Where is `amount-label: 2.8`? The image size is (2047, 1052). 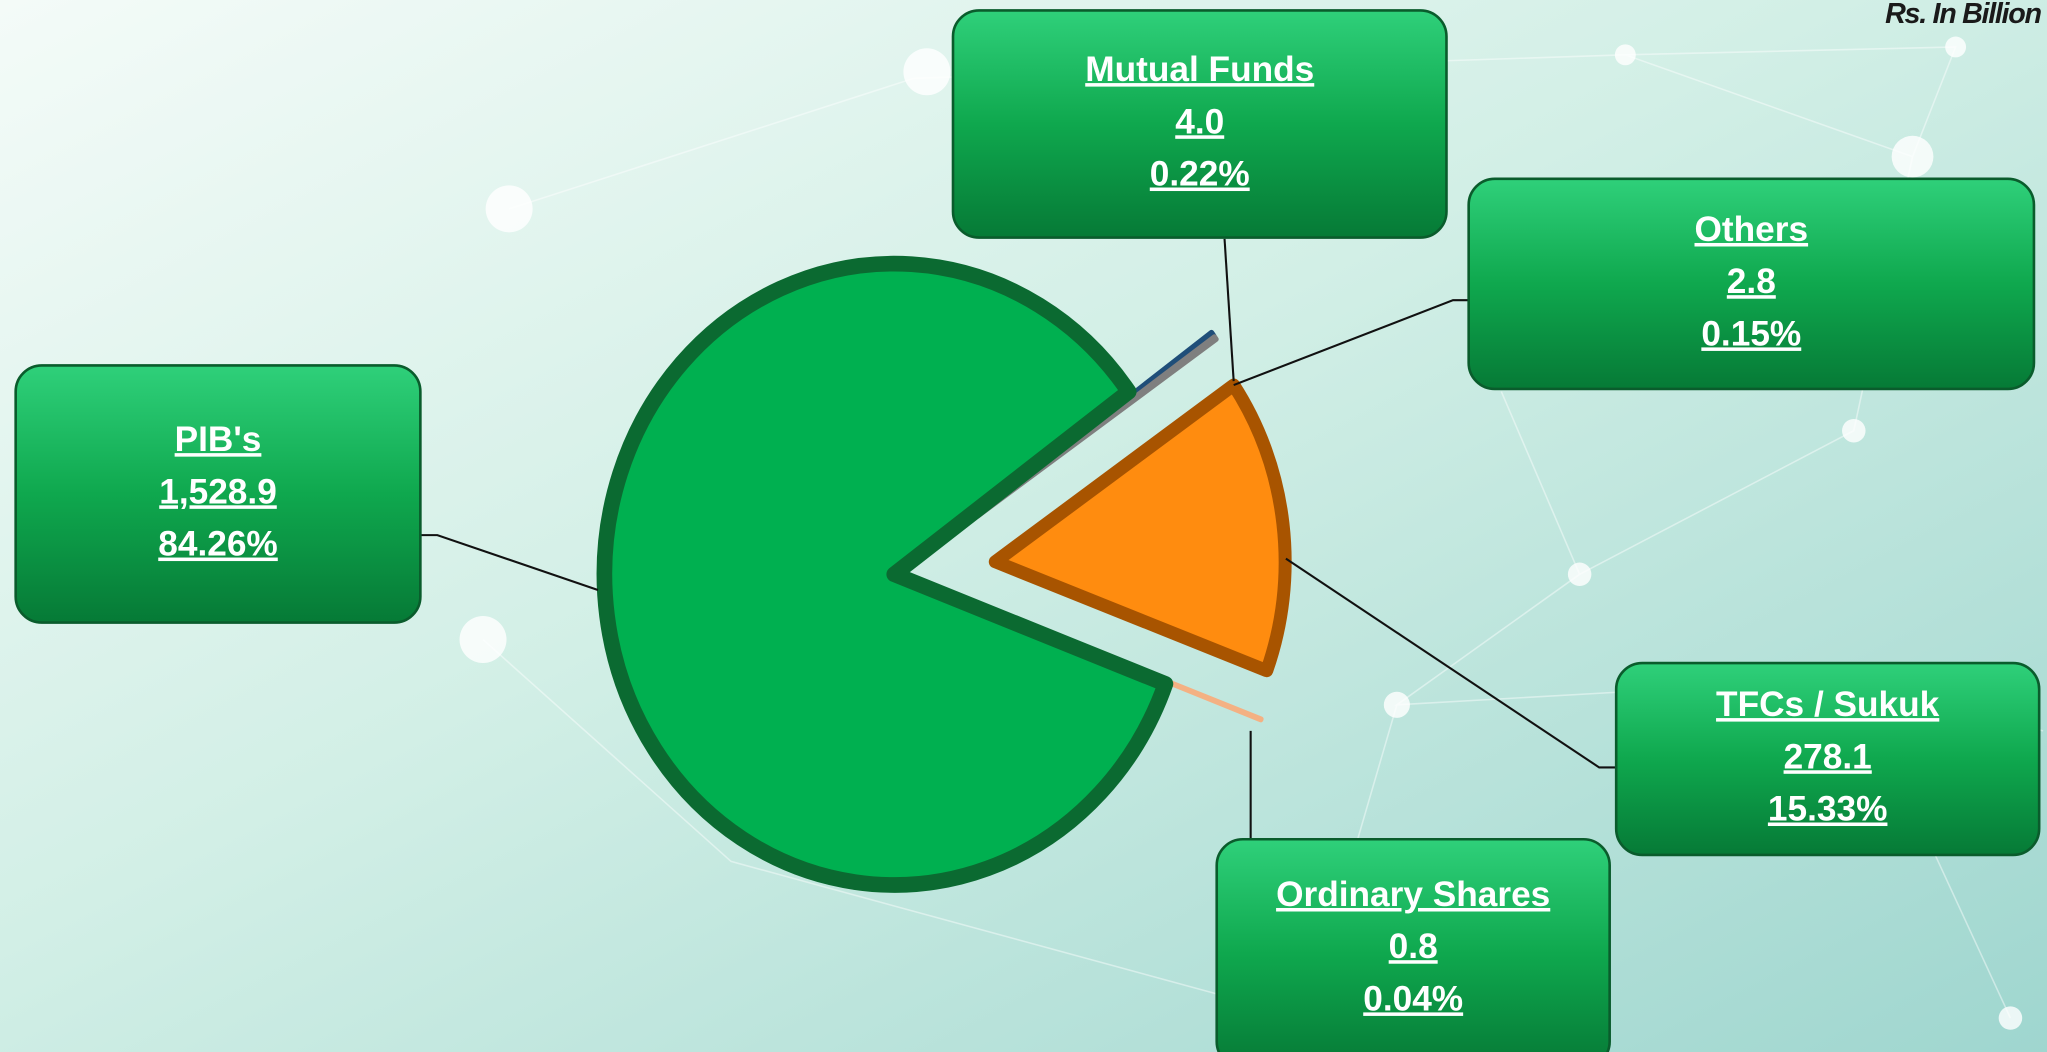
amount-label: 2.8 is located at coordinates (1751, 281).